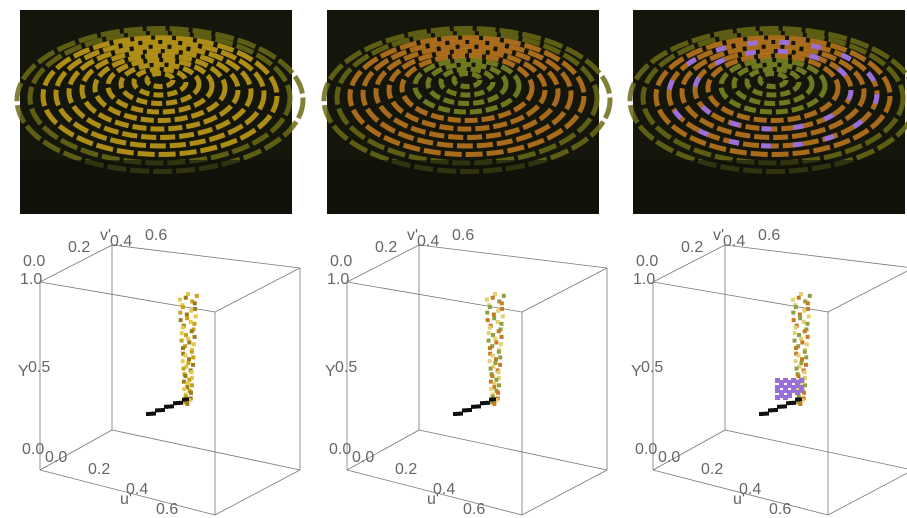  What do you see at coordinates (463, 187) in the screenshot?
I see `image-shade` at bounding box center [463, 187].